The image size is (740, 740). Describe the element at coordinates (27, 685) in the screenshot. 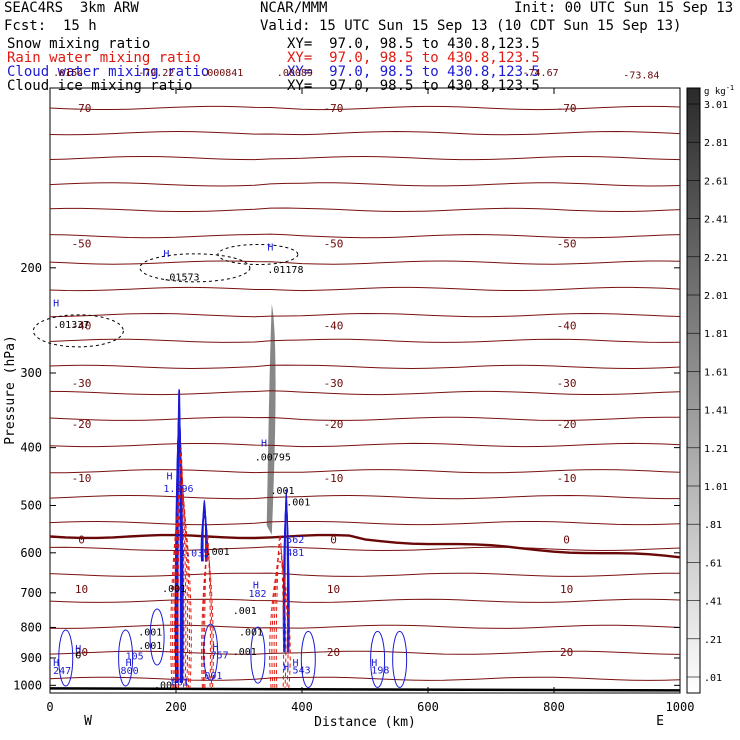

I see `y-tick-label: 1000` at that location.